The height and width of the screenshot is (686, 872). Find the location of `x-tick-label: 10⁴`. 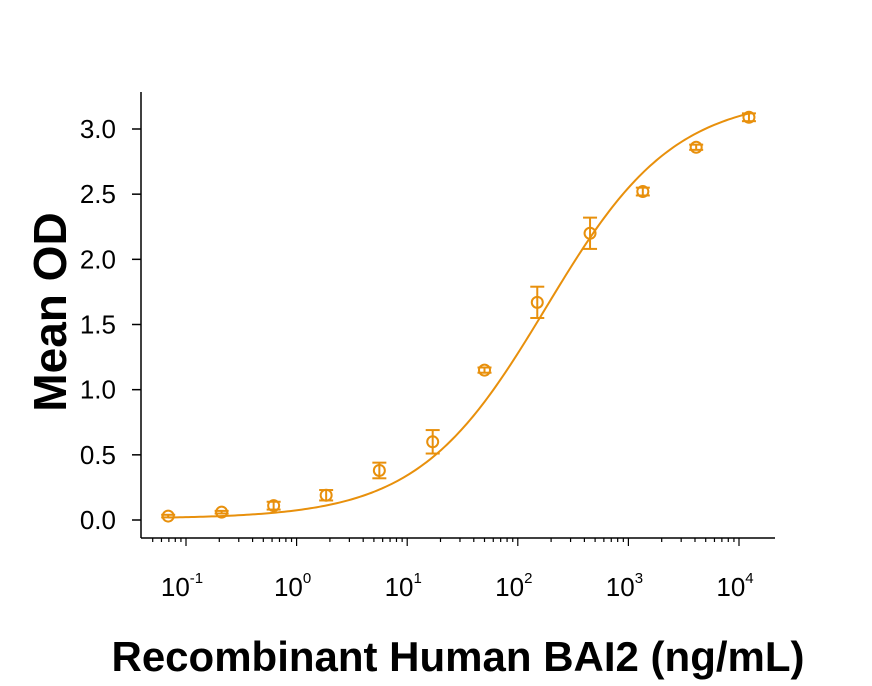

x-tick-label: 10⁴ is located at coordinates (734, 586).